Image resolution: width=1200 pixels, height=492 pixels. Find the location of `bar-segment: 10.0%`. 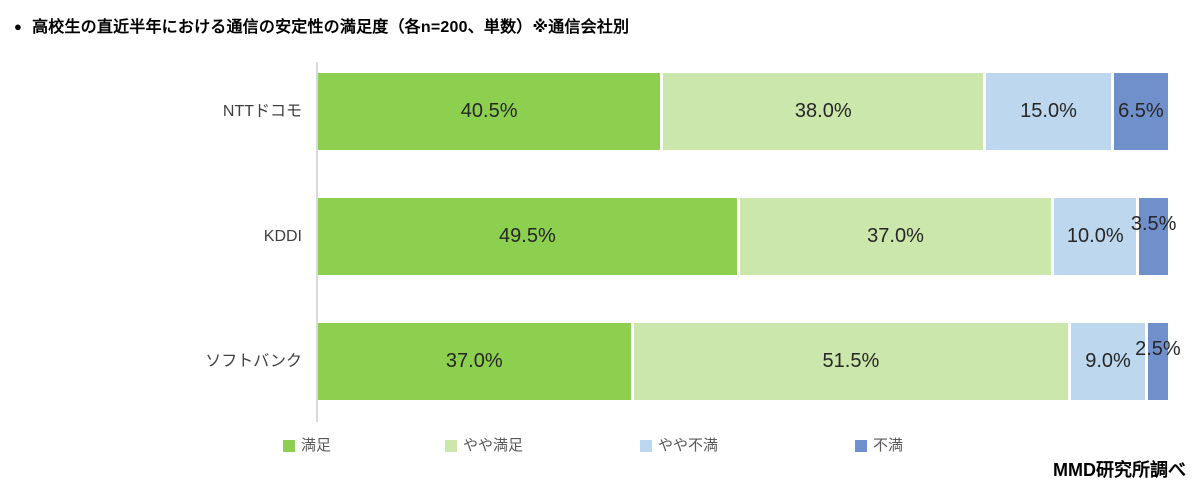

bar-segment: 10.0% is located at coordinates (1096, 236).